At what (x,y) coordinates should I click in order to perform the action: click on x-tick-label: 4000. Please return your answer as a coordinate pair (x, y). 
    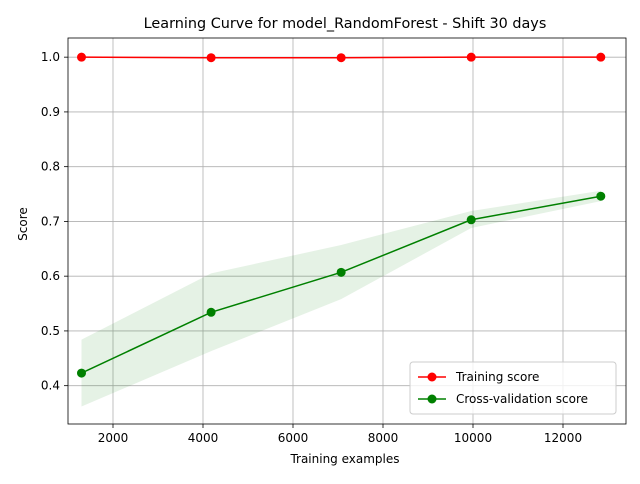
    Looking at the image, I should click on (203, 438).